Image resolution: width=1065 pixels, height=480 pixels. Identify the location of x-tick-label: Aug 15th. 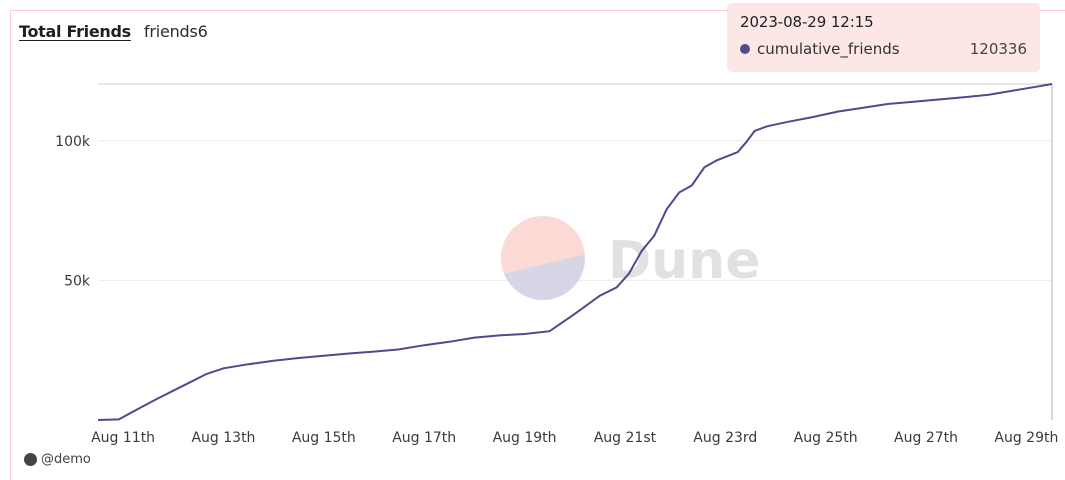
(324, 438).